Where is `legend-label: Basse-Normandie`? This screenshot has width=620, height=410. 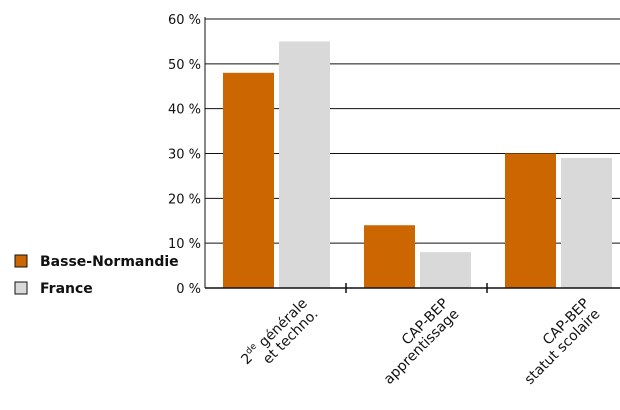
legend-label: Basse-Normandie is located at coordinates (109, 262).